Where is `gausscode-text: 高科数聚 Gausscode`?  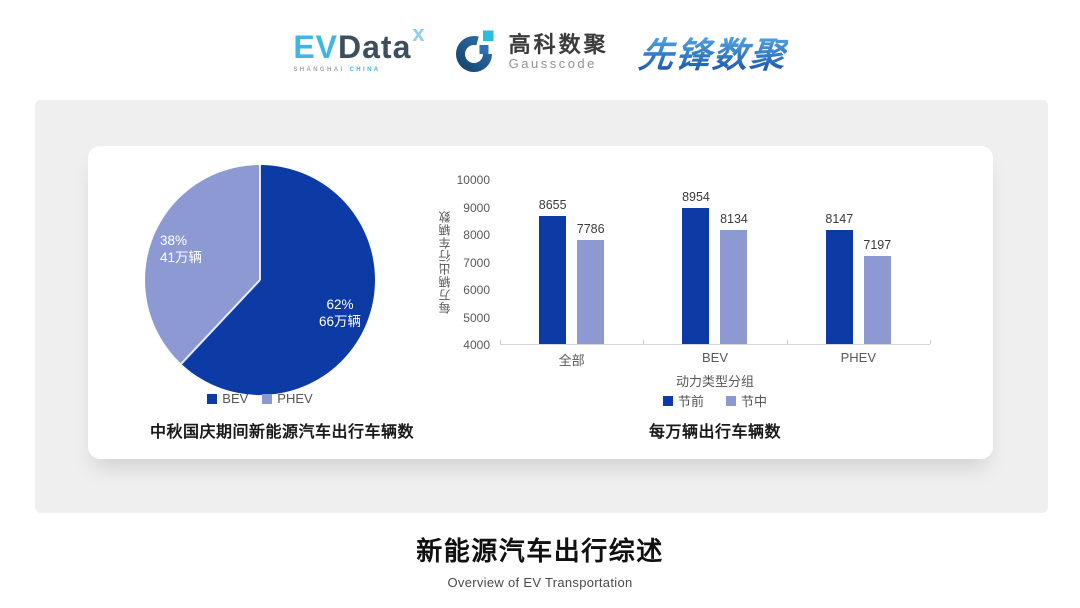 gausscode-text: 高科数聚 Gausscode is located at coordinates (559, 52).